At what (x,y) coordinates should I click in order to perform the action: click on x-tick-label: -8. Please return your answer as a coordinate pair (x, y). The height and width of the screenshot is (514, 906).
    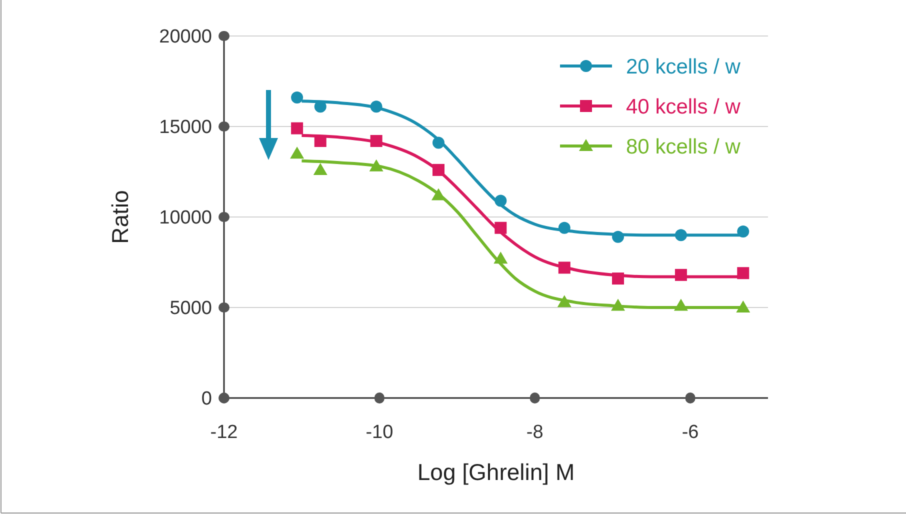
    Looking at the image, I should click on (535, 432).